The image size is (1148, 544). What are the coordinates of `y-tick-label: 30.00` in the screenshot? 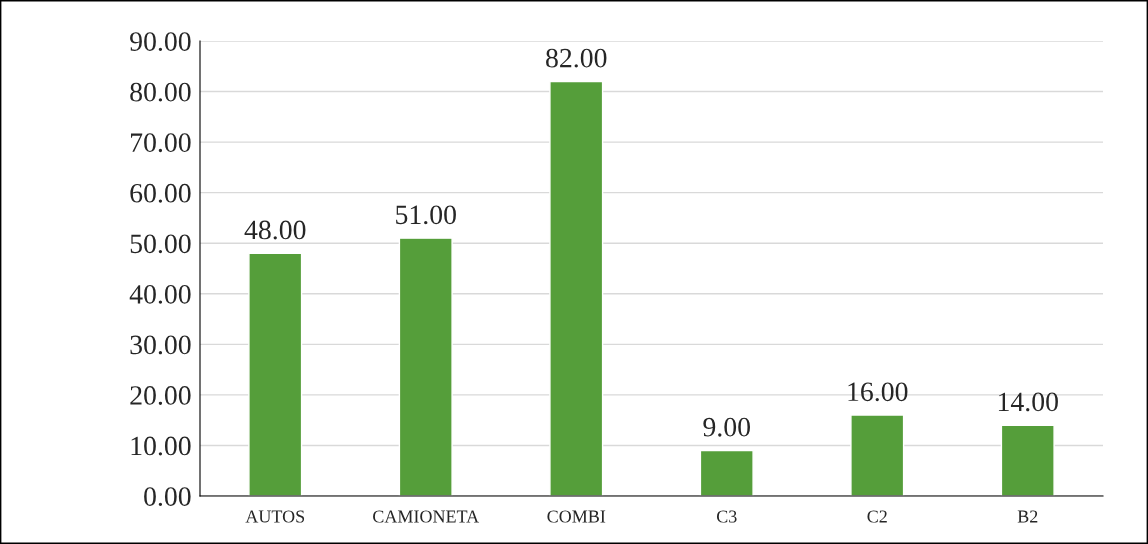 It's located at (160, 345).